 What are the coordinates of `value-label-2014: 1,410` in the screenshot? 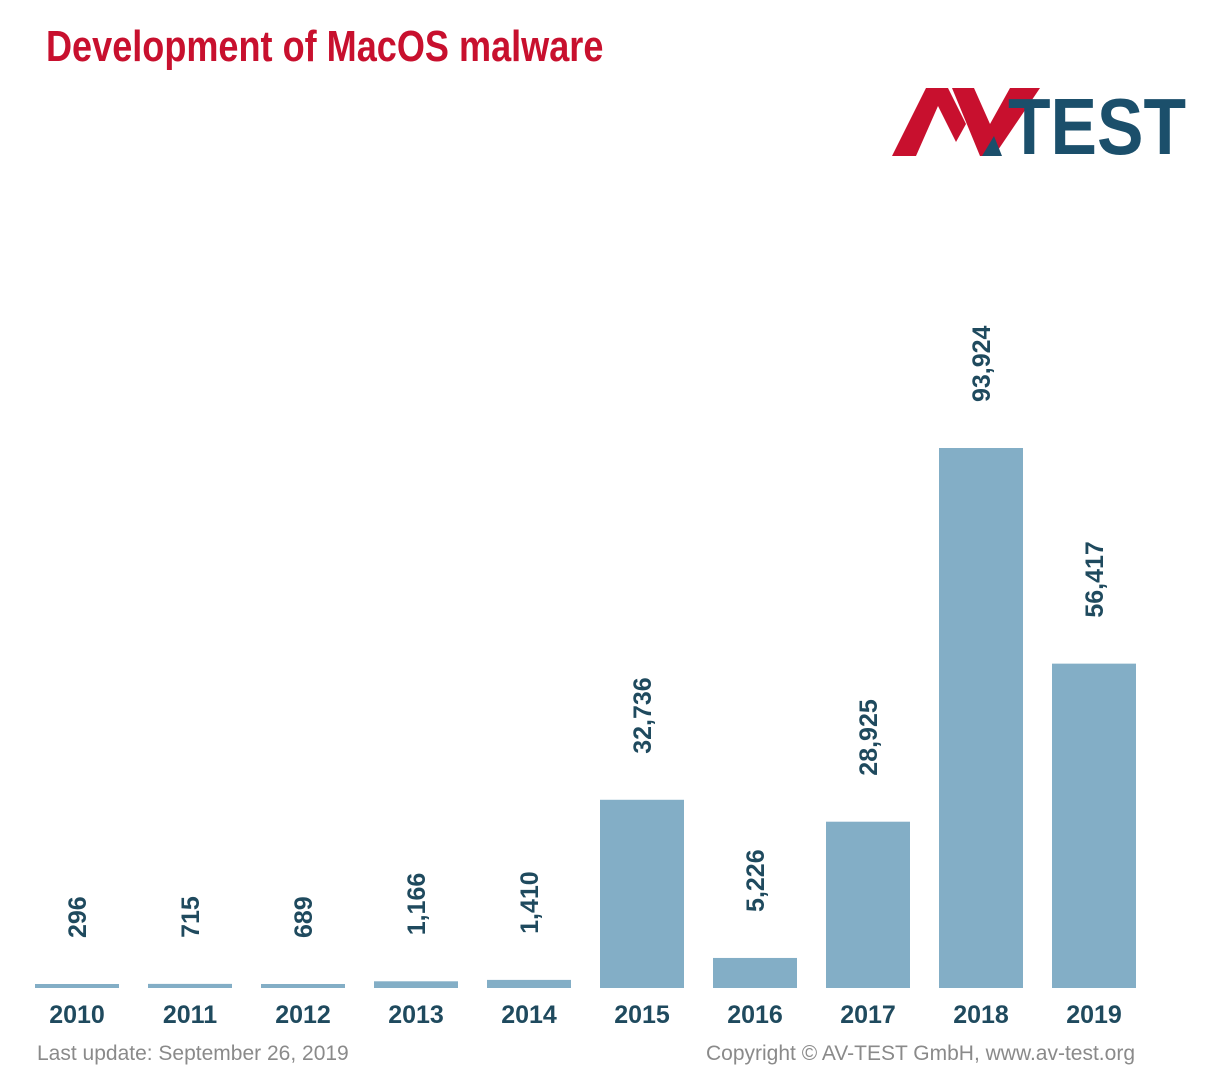 It's located at (530, 902).